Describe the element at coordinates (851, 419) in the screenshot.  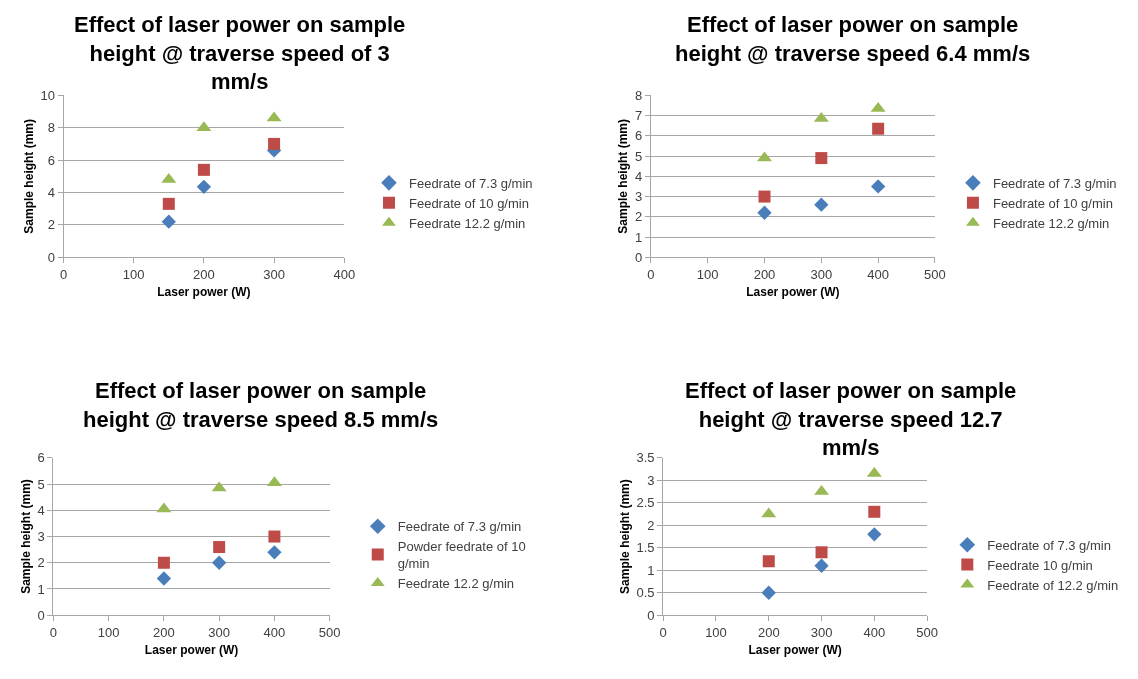
I see `chart-title: Effect of laser power on sample height @ traverse speed 12.7 mm/s` at that location.